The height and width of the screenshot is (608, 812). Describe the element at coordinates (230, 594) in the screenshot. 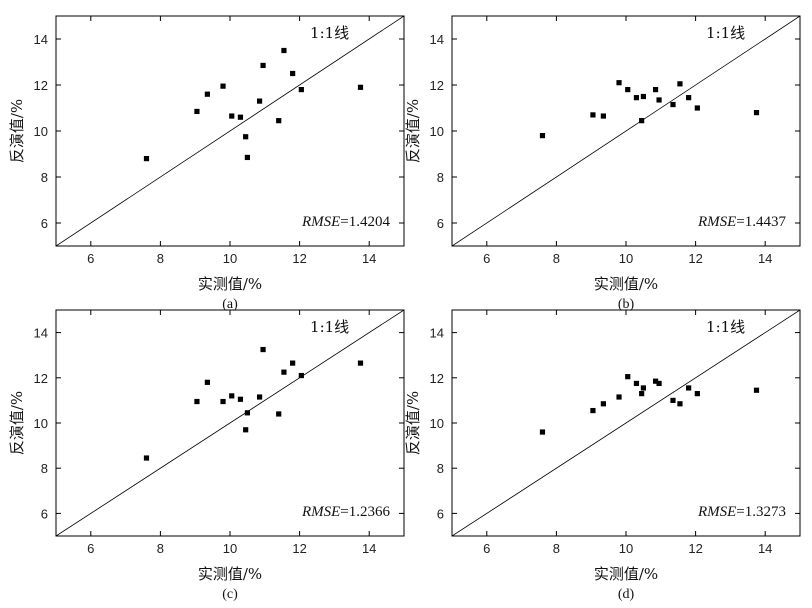

I see `panel-label: (c)` at that location.